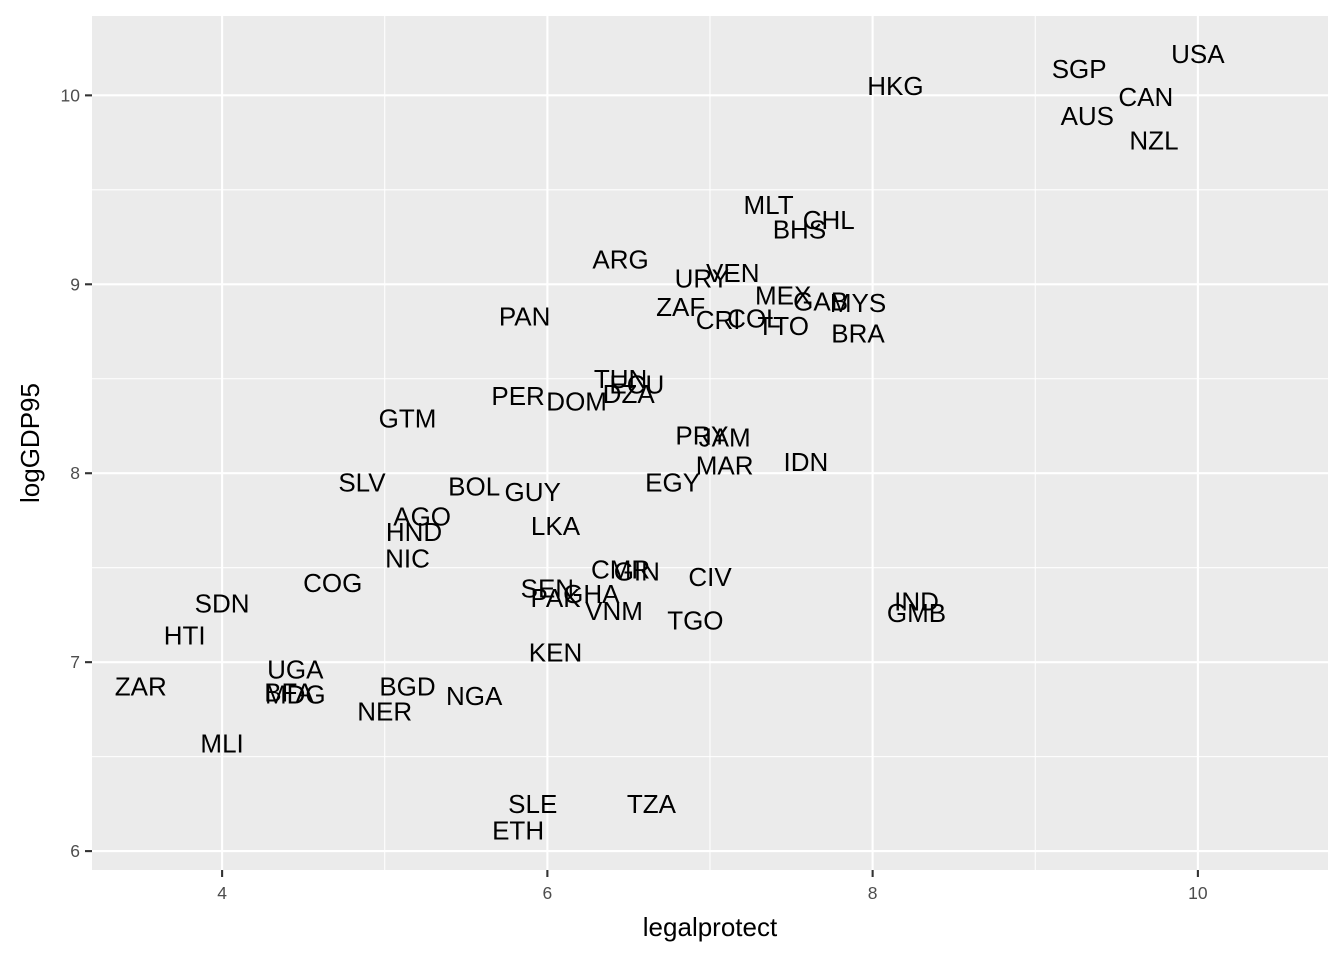 The height and width of the screenshot is (960, 1344). What do you see at coordinates (474, 486) in the screenshot?
I see `point-label-bol: BOL` at bounding box center [474, 486].